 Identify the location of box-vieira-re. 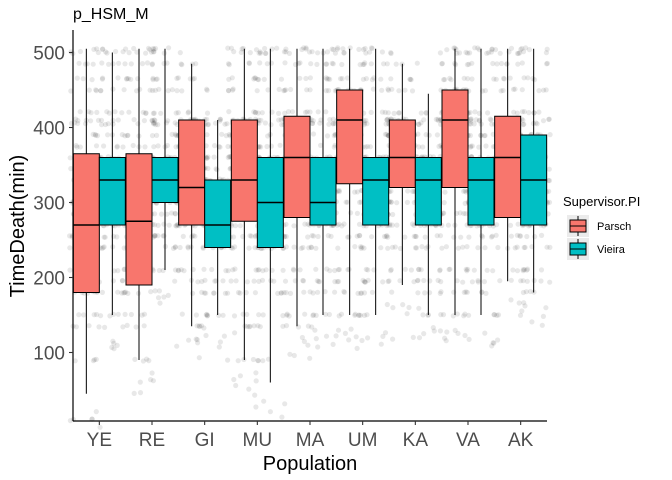
(165, 159).